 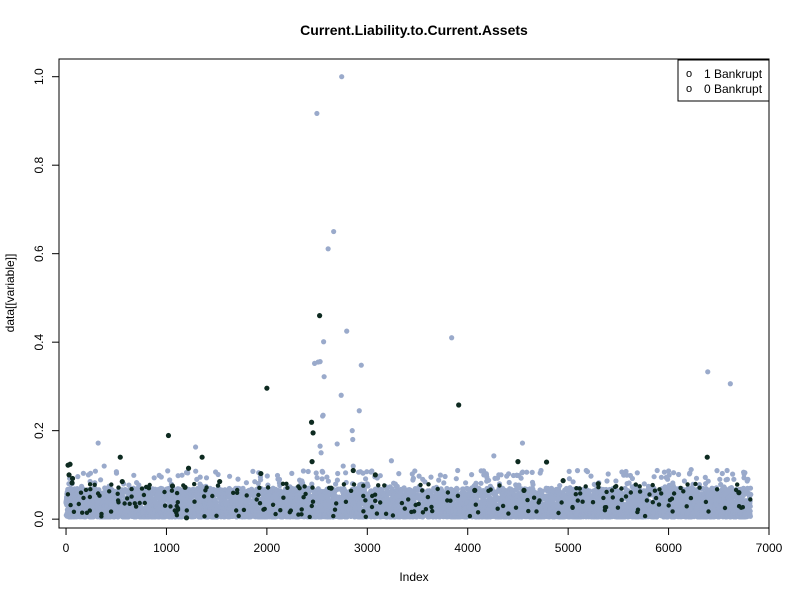 What do you see at coordinates (414, 30) in the screenshot?
I see `chart-title: Current.Liability.to.Current.Assets` at bounding box center [414, 30].